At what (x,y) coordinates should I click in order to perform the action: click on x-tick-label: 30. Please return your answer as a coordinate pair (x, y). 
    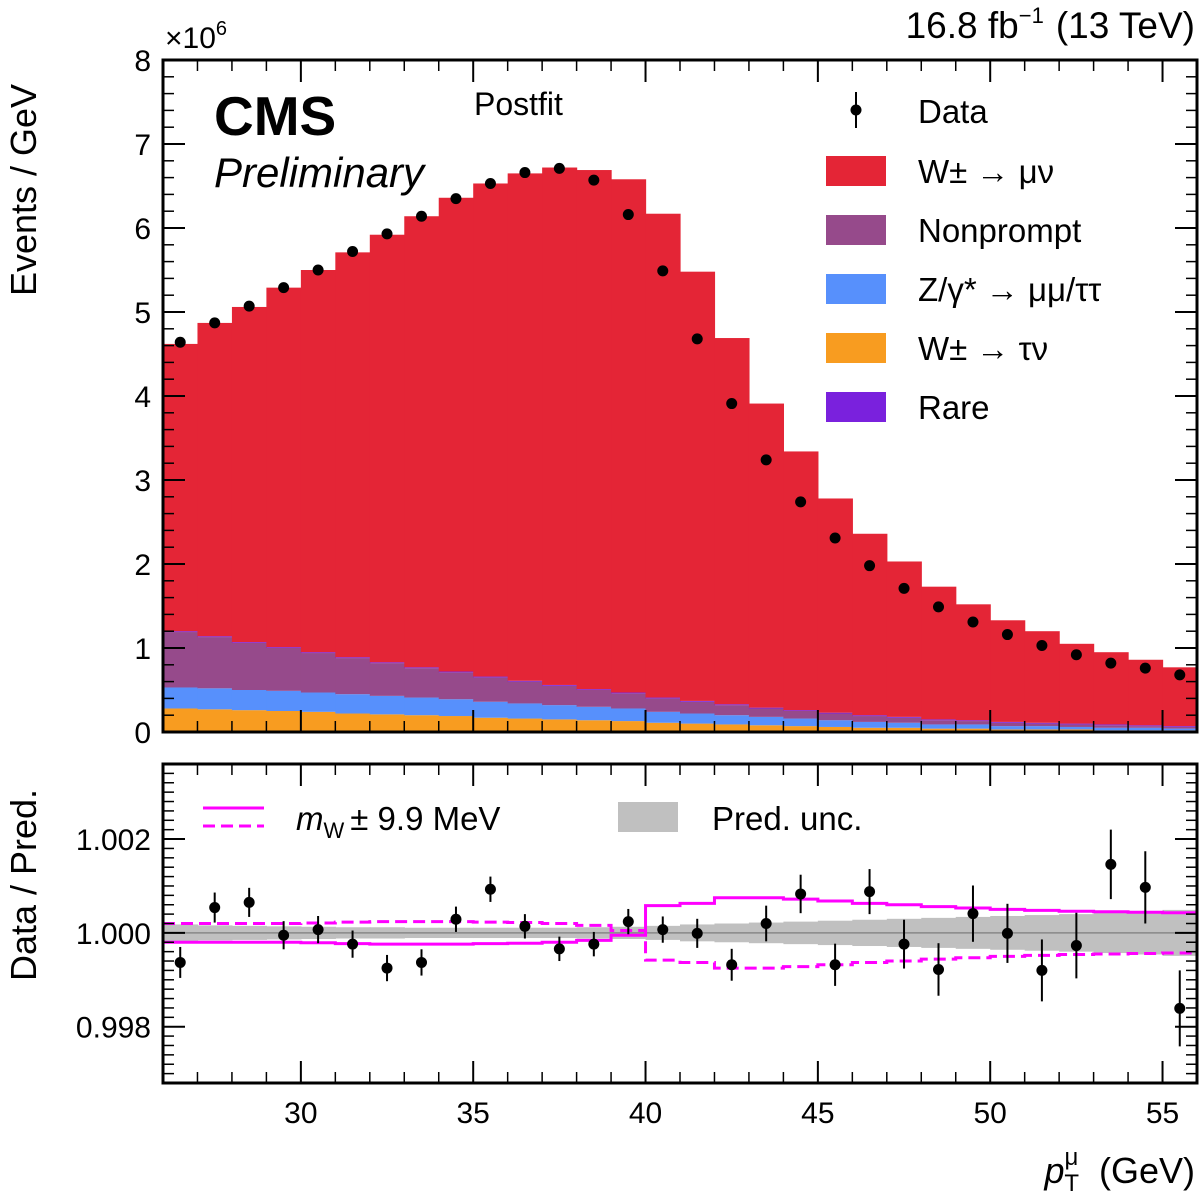
    Looking at the image, I should click on (300, 1113).